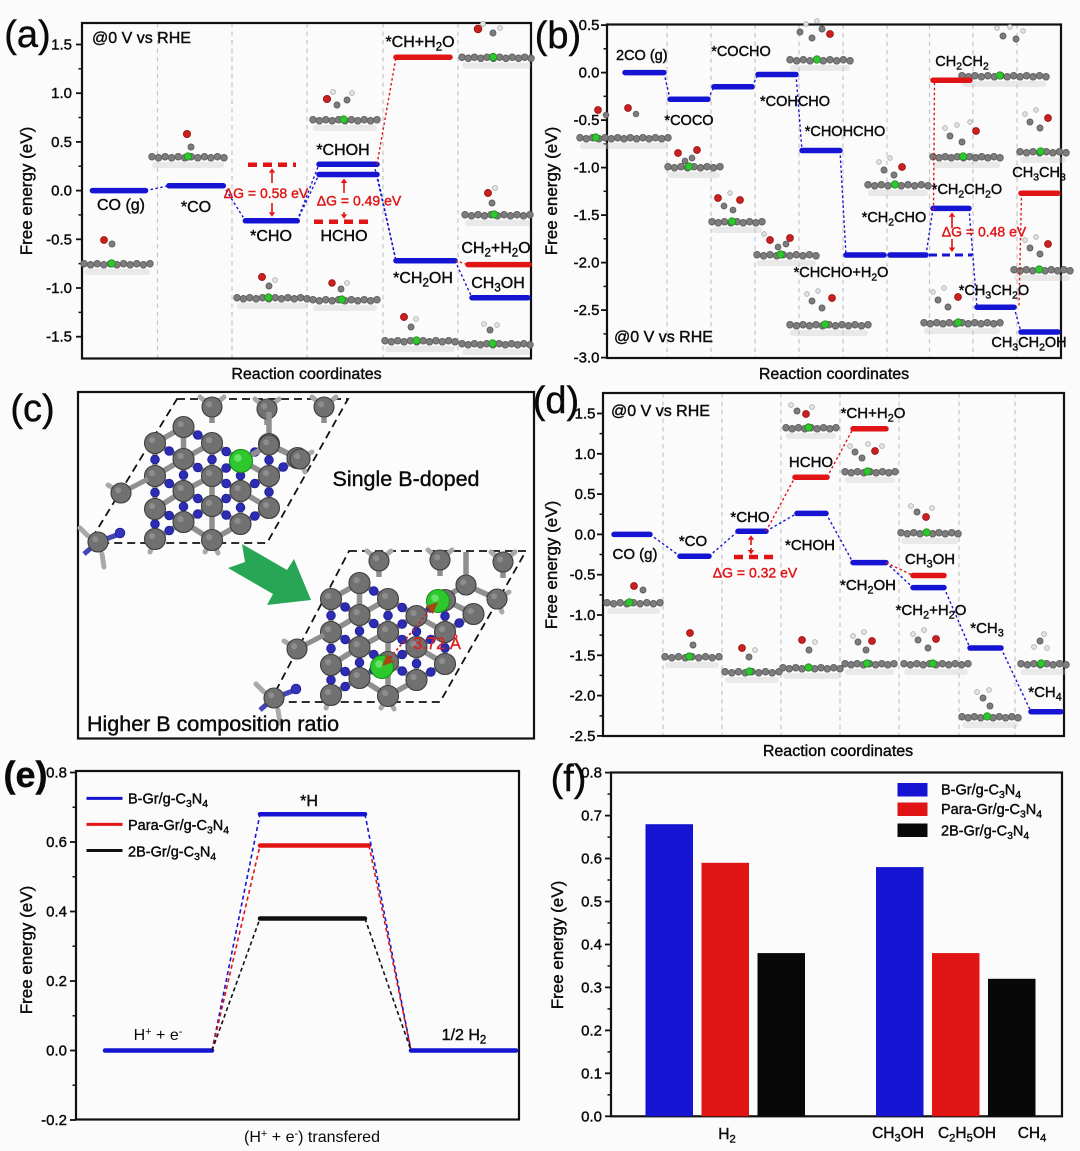  What do you see at coordinates (994, 292) in the screenshot?
I see `svg-text: *CH3CH2O` at bounding box center [994, 292].